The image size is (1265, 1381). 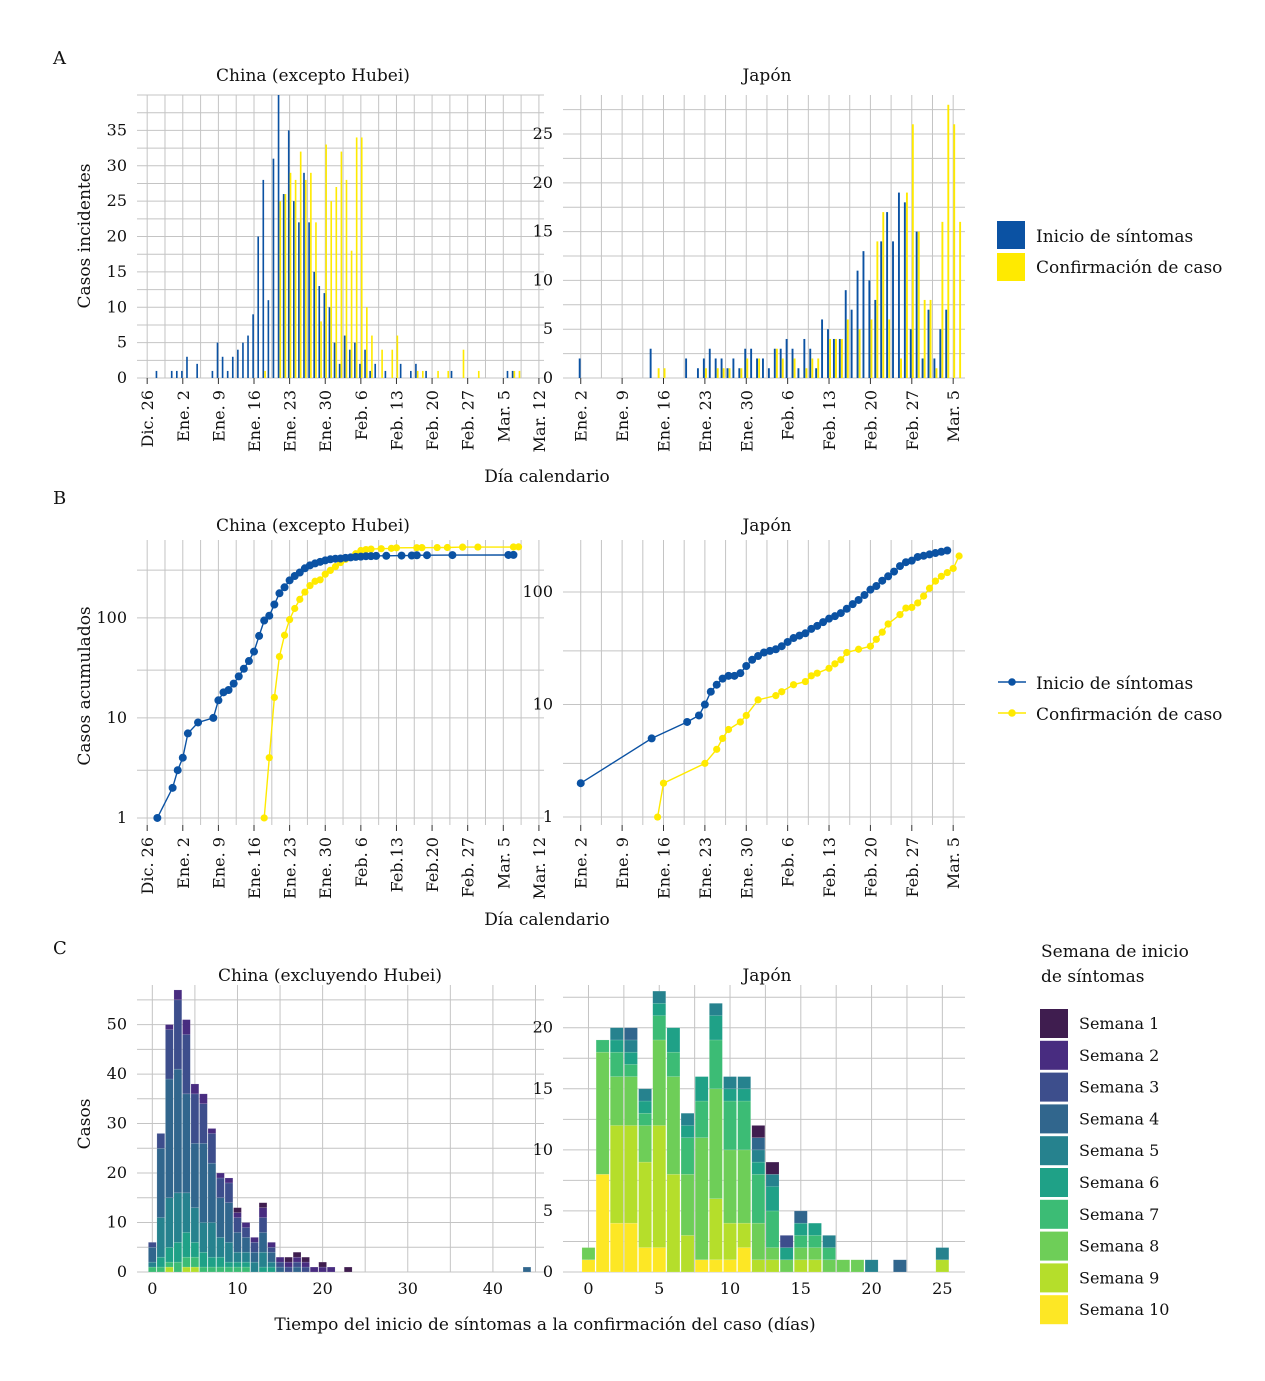 What do you see at coordinates (212, 1240) in the screenshot?
I see `C-china-bar-x7-week5` at bounding box center [212, 1240].